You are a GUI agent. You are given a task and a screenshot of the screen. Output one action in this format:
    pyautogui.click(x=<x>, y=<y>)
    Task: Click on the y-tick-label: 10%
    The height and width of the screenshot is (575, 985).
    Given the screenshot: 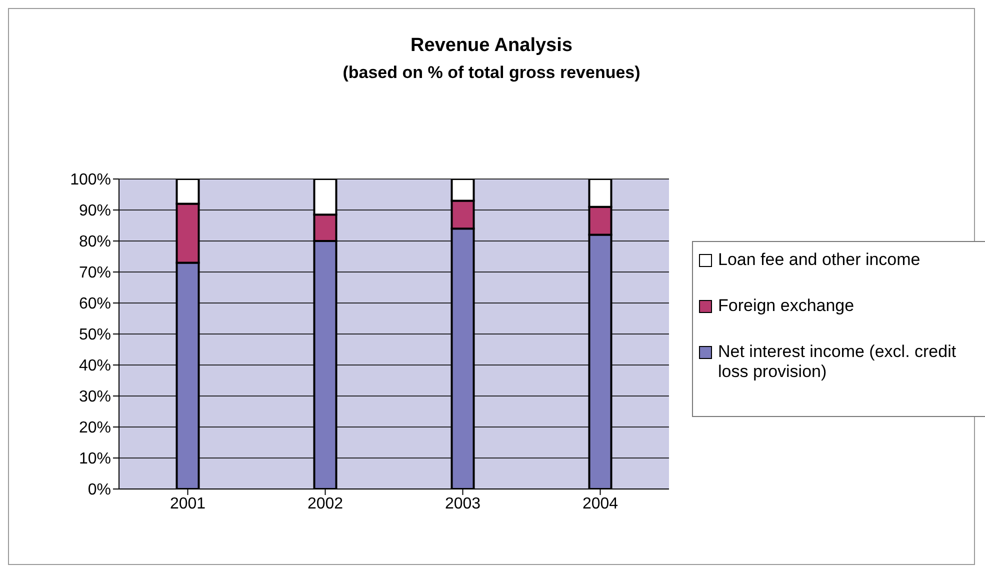 What is the action you would take?
    pyautogui.click(x=94, y=459)
    